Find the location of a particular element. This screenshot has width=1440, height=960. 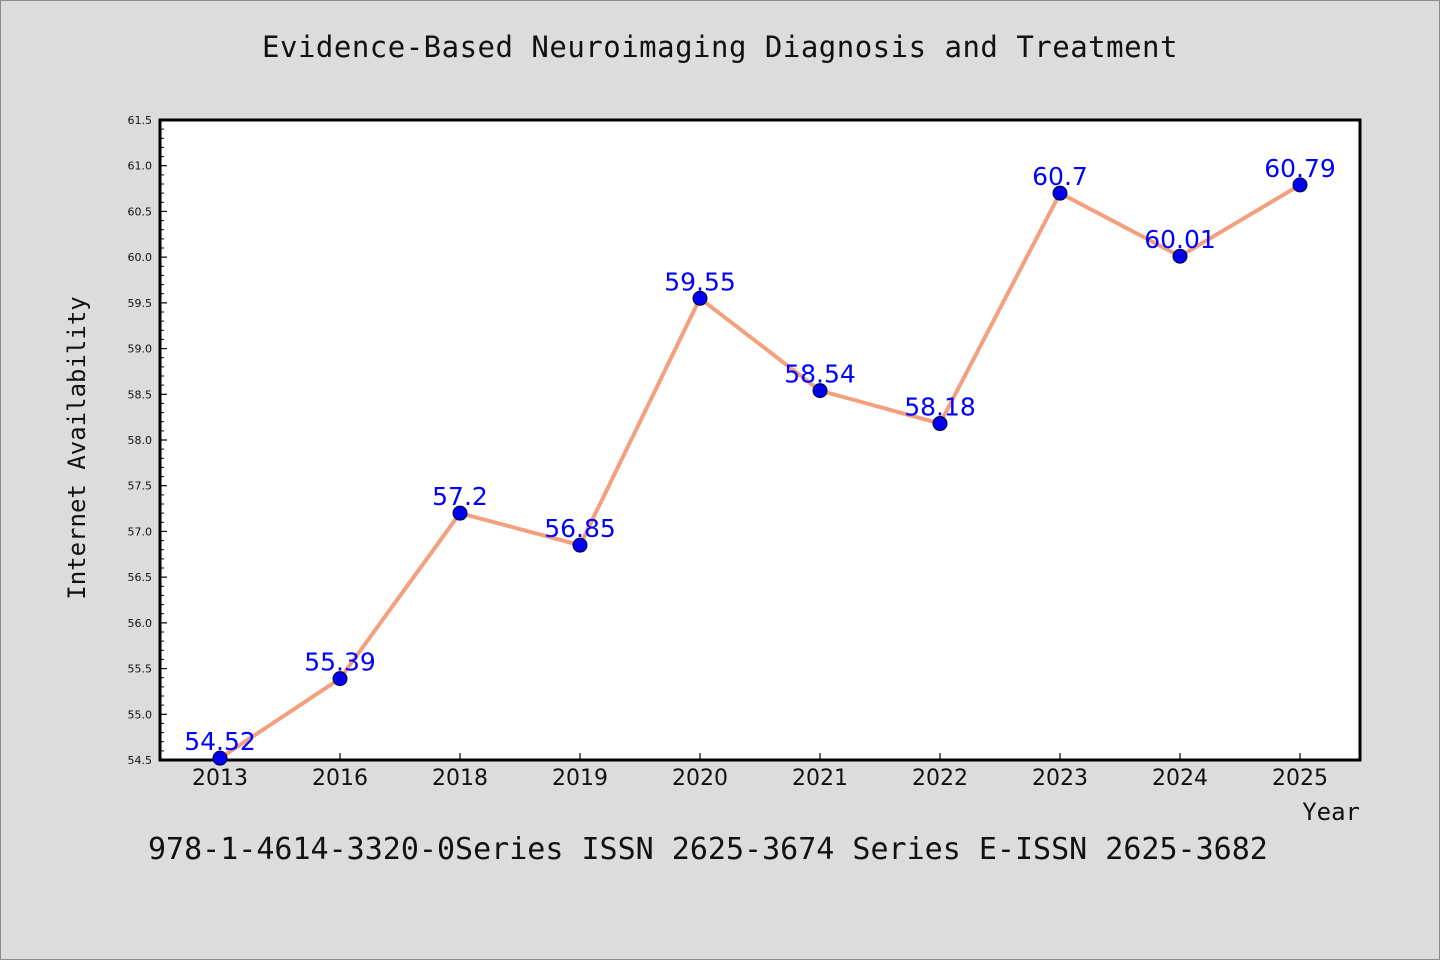

data-label: 60.79 is located at coordinates (1300, 168).